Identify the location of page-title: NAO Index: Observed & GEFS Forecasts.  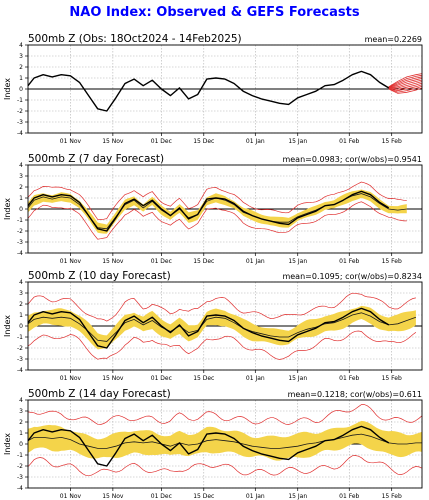
(214, 12).